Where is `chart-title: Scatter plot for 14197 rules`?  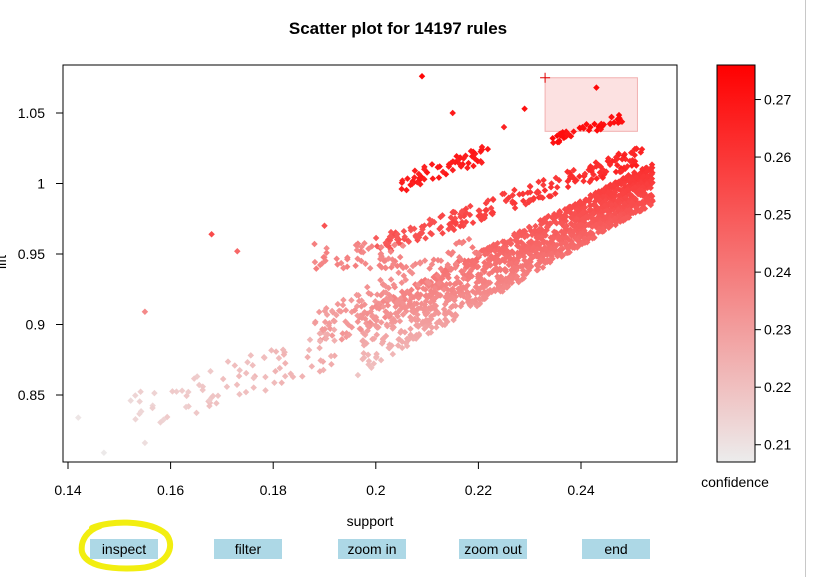 chart-title: Scatter plot for 14197 rules is located at coordinates (398, 28).